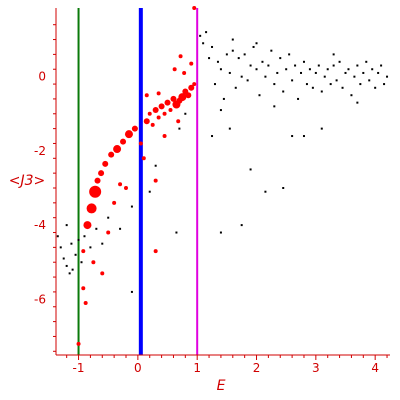  What do you see at coordinates (79, 368) in the screenshot?
I see `x-tick-label-0: -1` at bounding box center [79, 368].